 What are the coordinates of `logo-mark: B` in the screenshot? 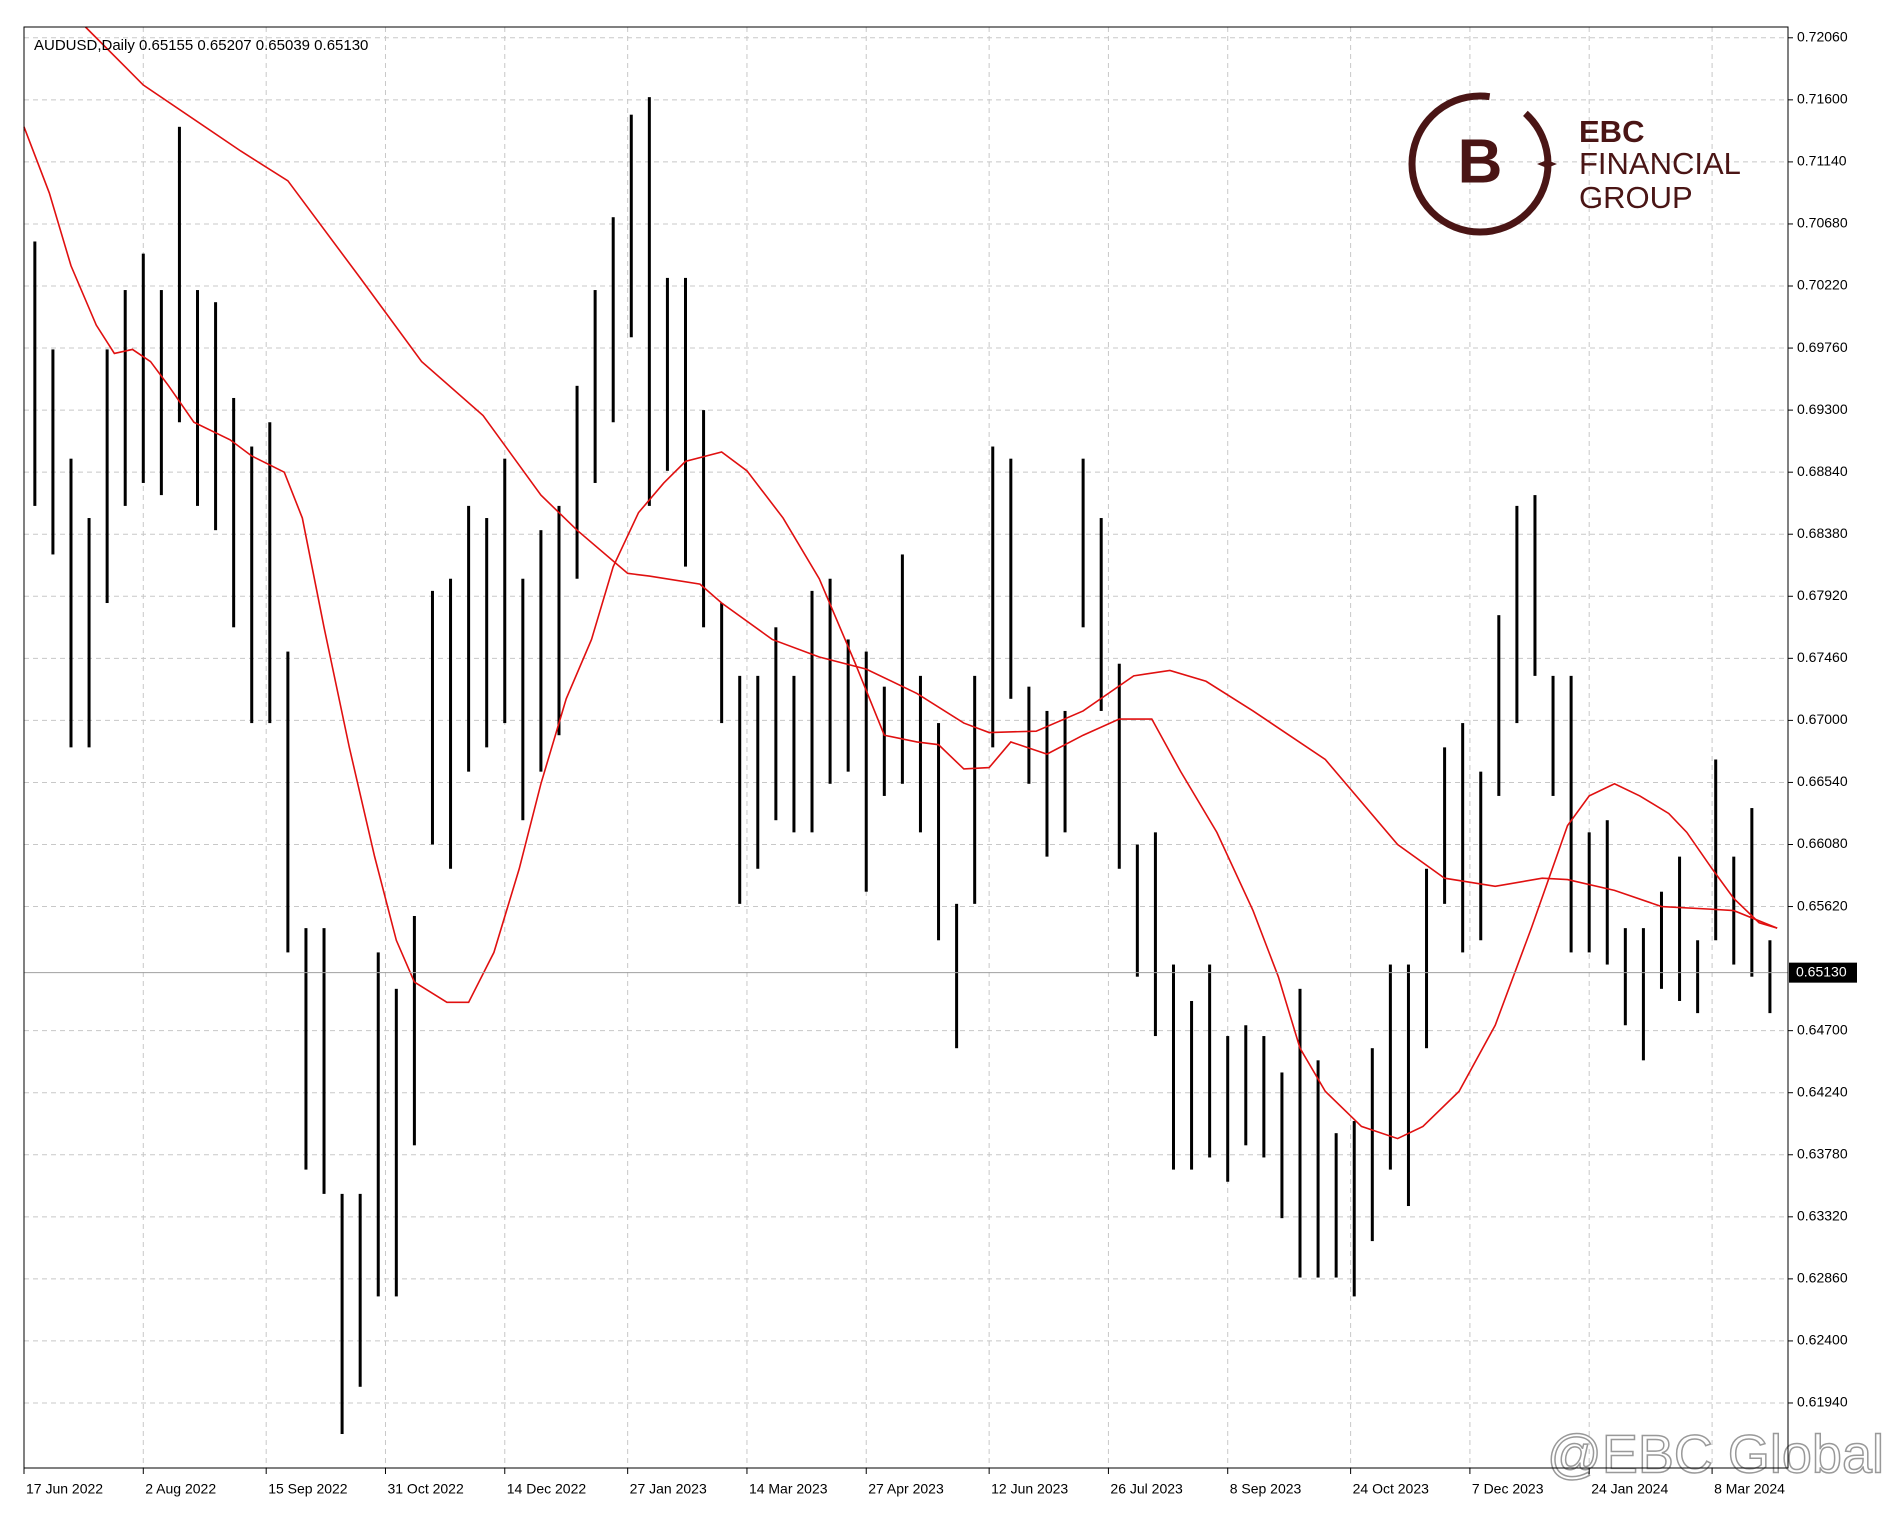 It's located at (1480, 161).